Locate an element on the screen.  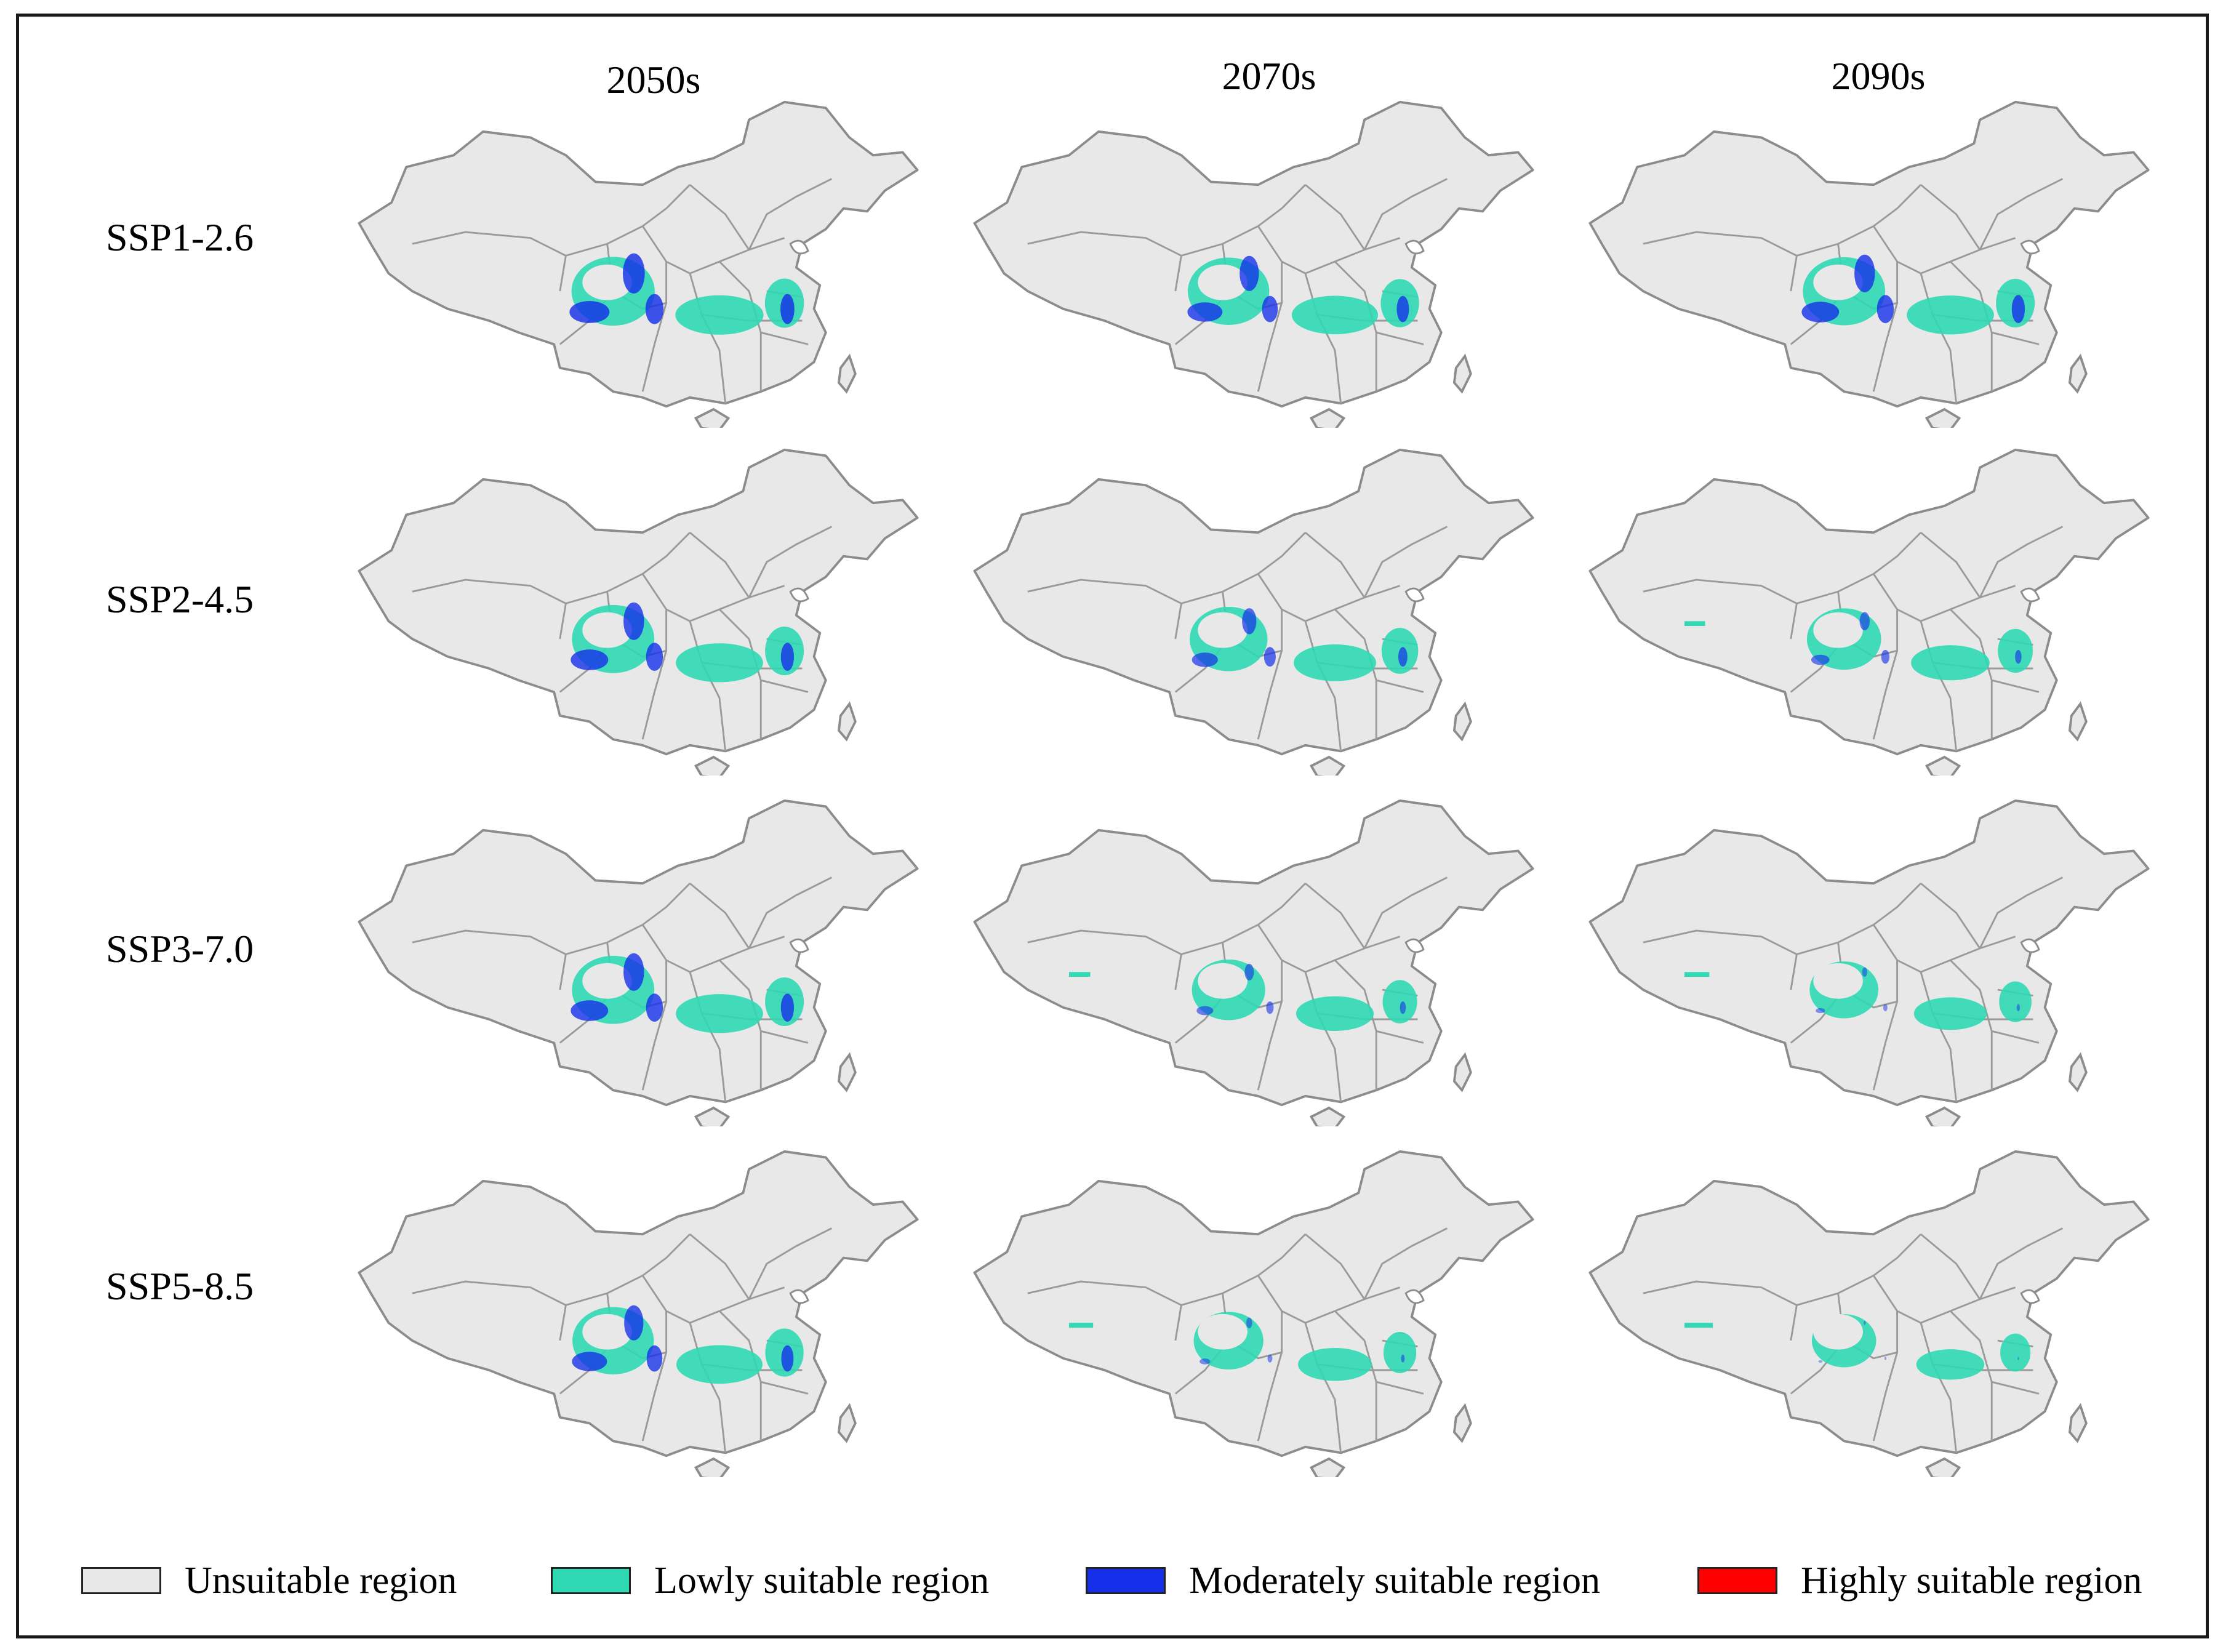
map-ssp2-2050s is located at coordinates (638, 612).